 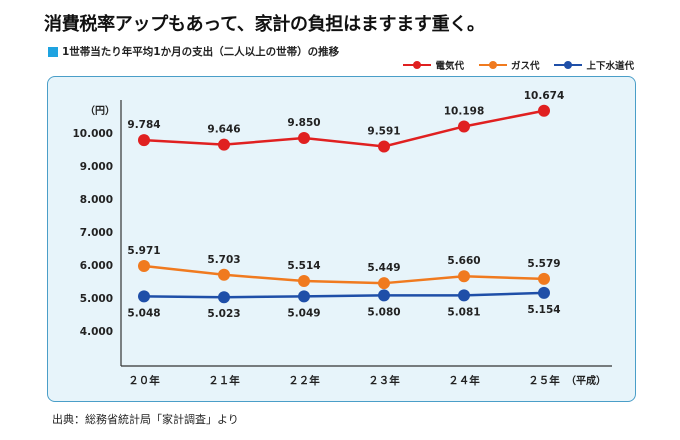 I want to click on data-label: 10.674, so click(x=544, y=96).